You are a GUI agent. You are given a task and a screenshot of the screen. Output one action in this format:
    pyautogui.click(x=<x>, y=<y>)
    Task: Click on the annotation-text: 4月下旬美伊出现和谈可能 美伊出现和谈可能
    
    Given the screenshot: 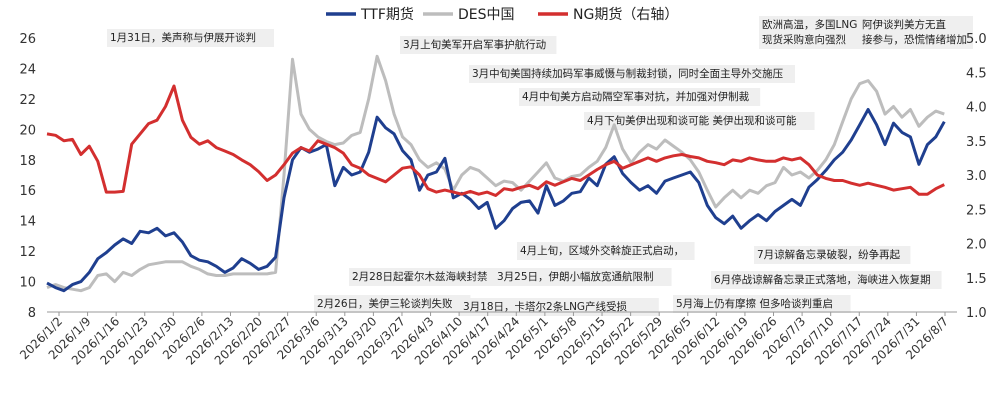 What is the action you would take?
    pyautogui.click(x=692, y=120)
    